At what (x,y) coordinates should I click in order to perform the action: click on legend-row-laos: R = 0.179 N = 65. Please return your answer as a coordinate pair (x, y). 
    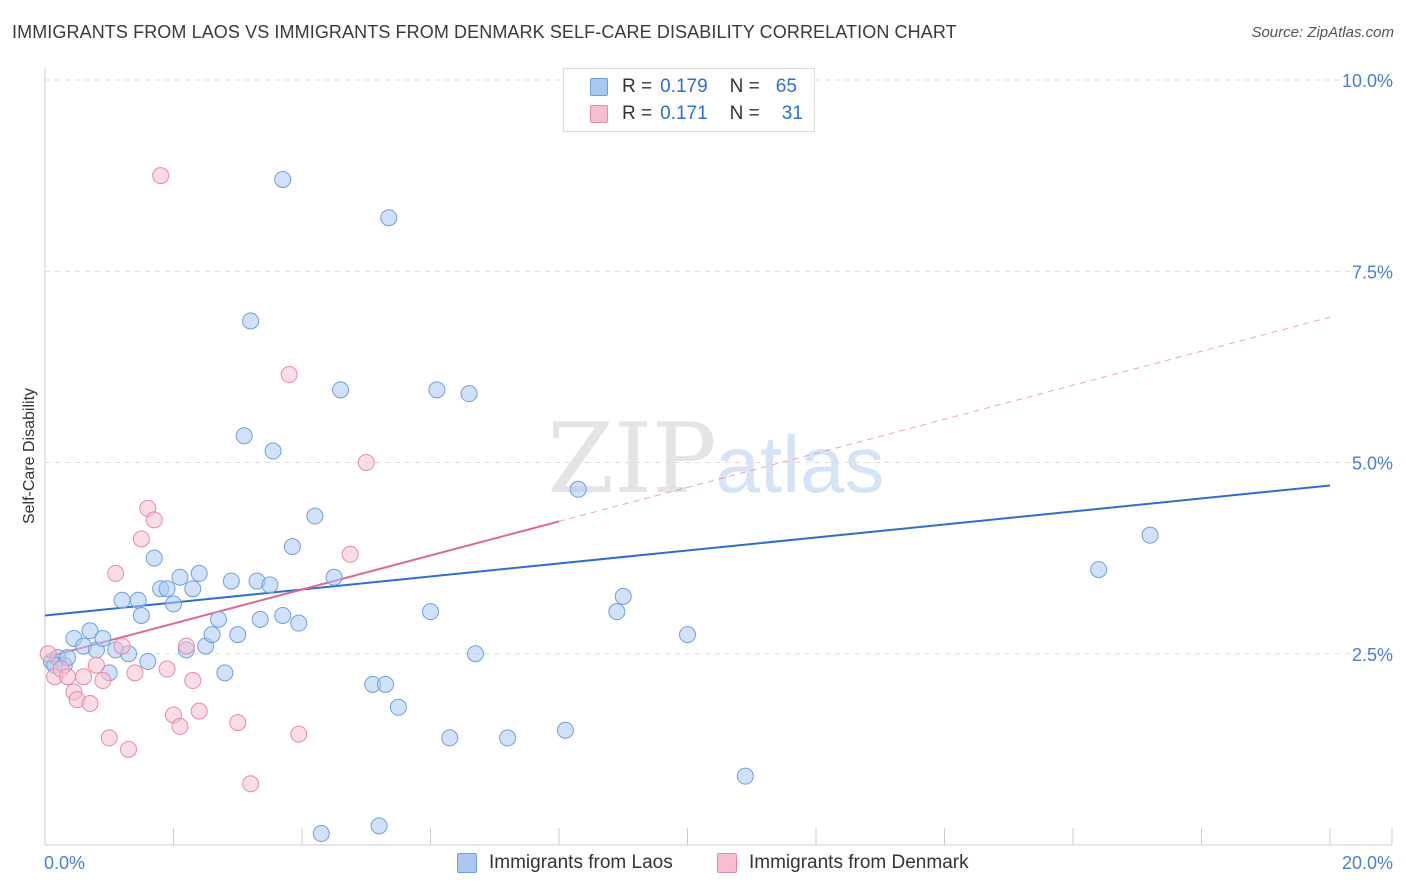
    Looking at the image, I should click on (693, 87).